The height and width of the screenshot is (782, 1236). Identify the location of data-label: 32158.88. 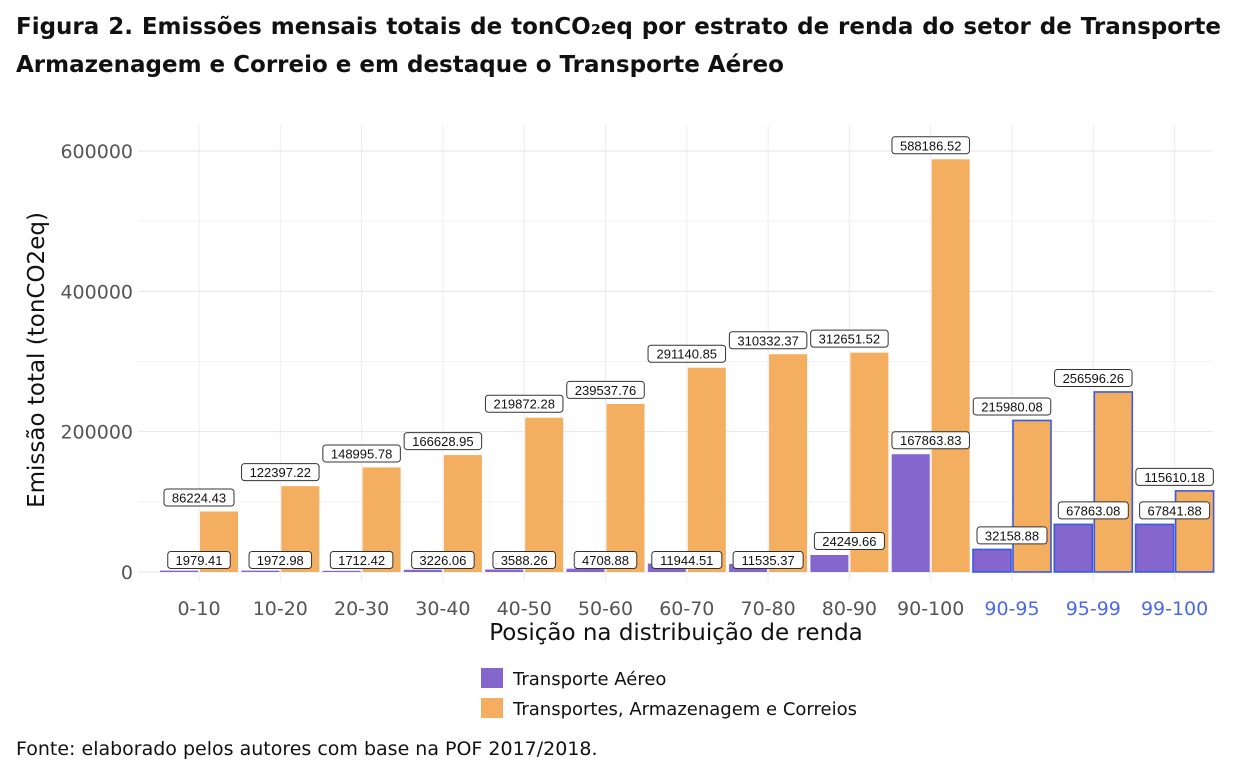
(1012, 535).